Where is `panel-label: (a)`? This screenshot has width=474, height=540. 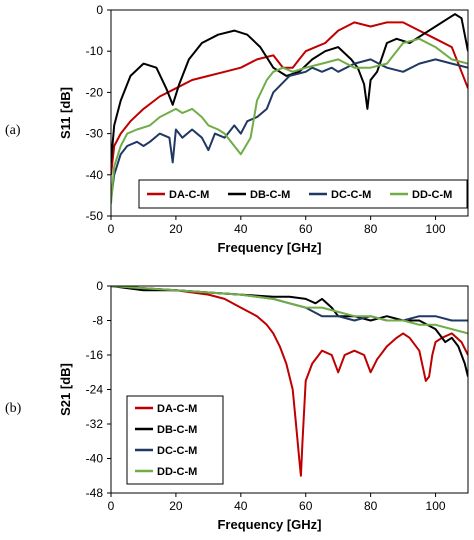 panel-label: (a) is located at coordinates (13, 130).